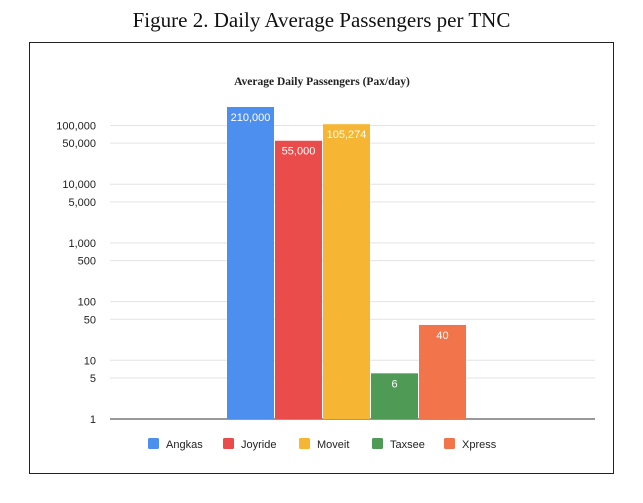  What do you see at coordinates (153, 443) in the screenshot?
I see `legend-swatch-angkas` at bounding box center [153, 443].